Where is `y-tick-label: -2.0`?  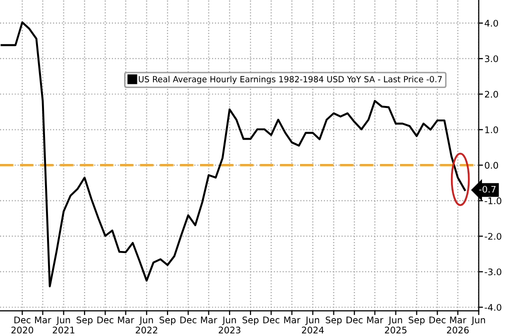
y-tick-label: -2.0 is located at coordinates (493, 236).